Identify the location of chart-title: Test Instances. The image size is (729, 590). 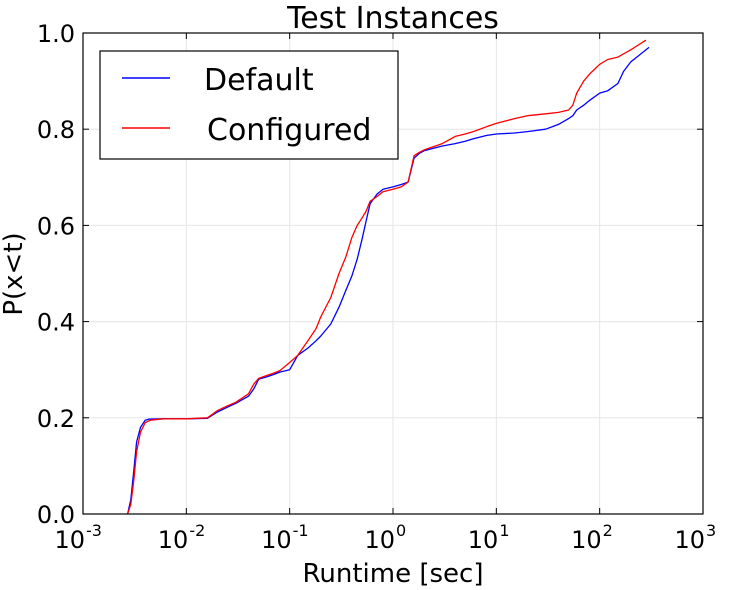
(392, 18).